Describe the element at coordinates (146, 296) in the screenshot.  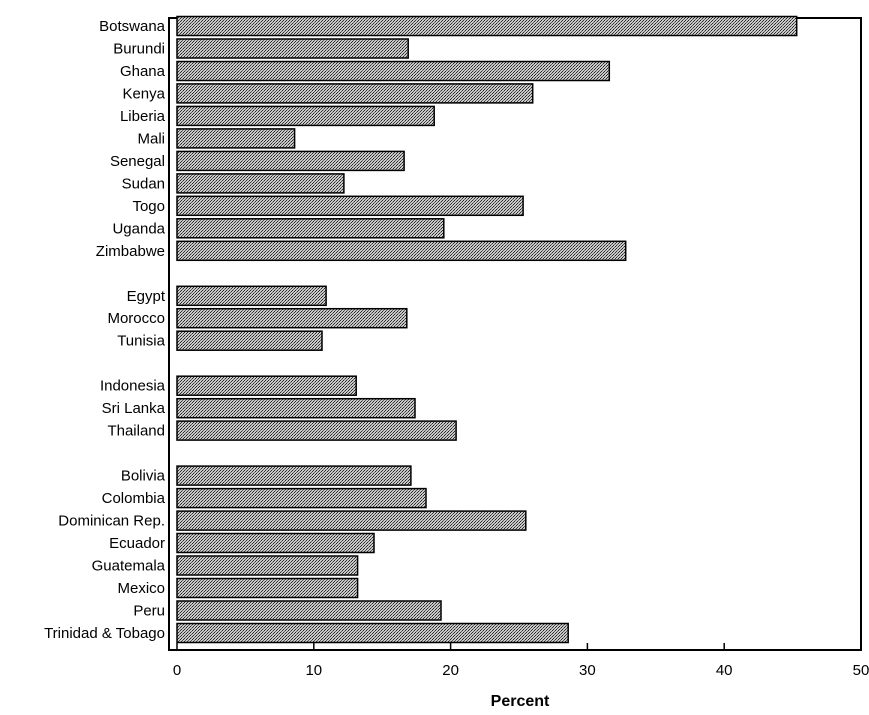
I see `category-label-egypt: Egypt` at that location.